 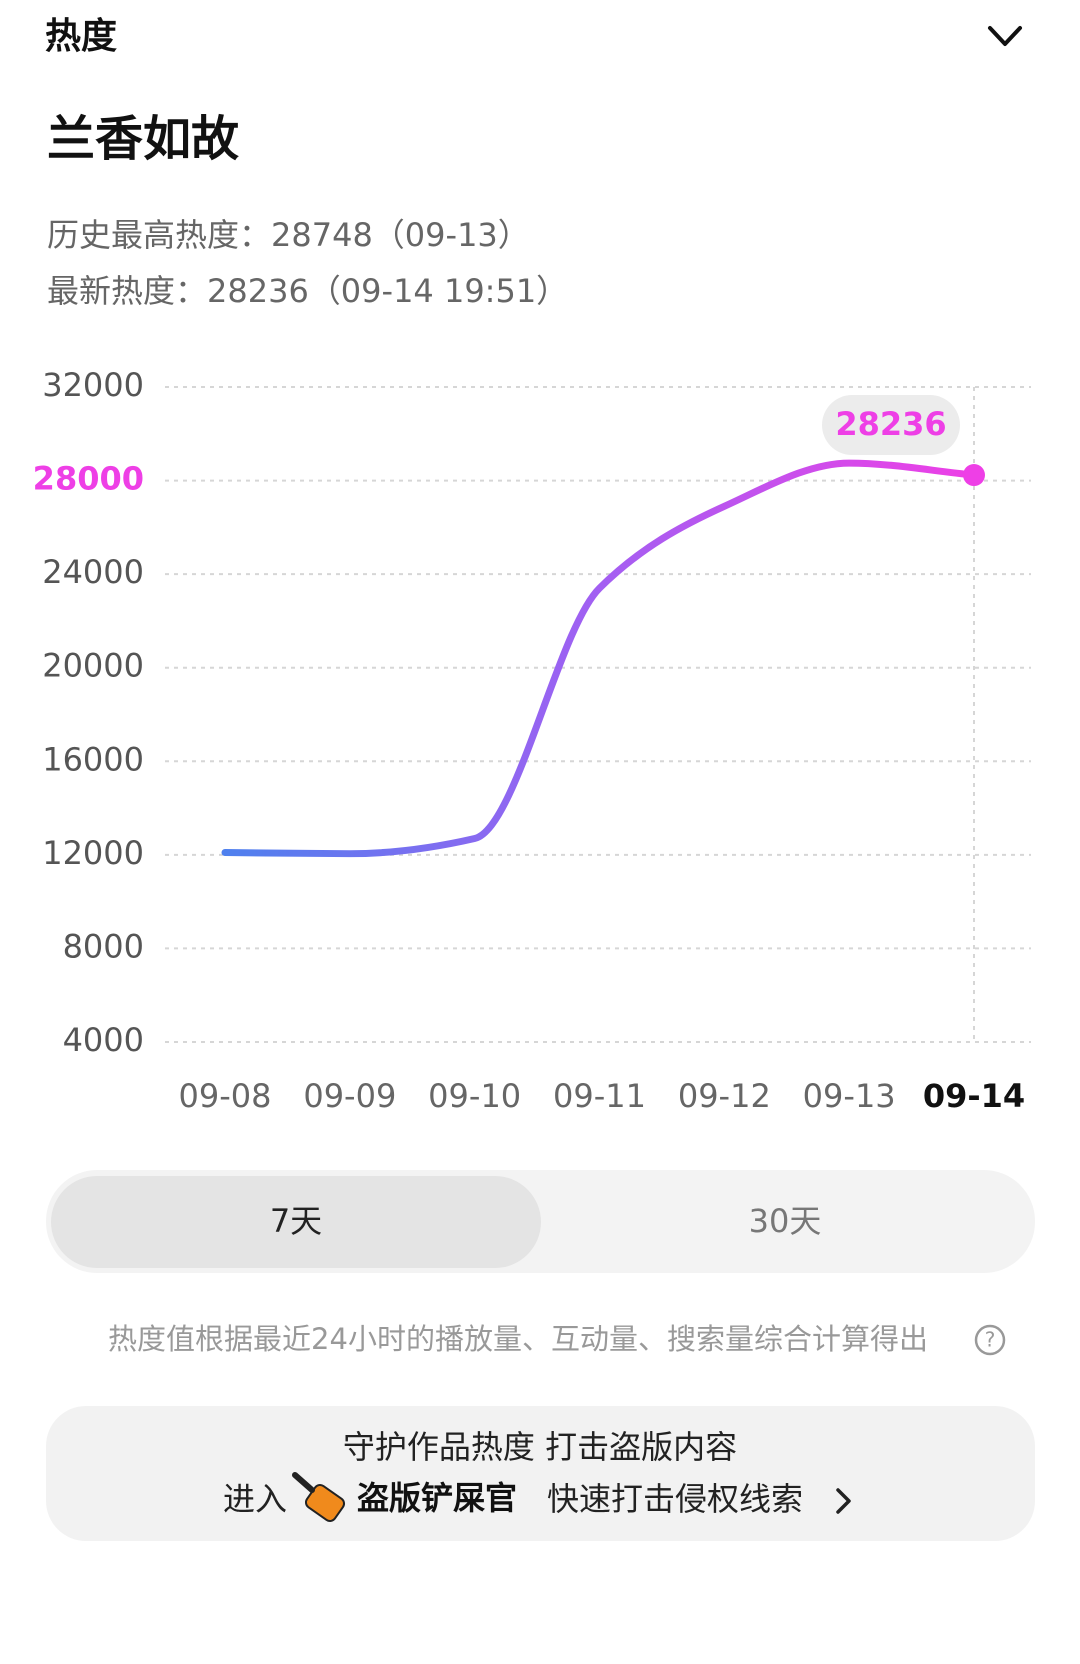 What do you see at coordinates (255, 1499) in the screenshot?
I see `banner-prefix: 进入` at bounding box center [255, 1499].